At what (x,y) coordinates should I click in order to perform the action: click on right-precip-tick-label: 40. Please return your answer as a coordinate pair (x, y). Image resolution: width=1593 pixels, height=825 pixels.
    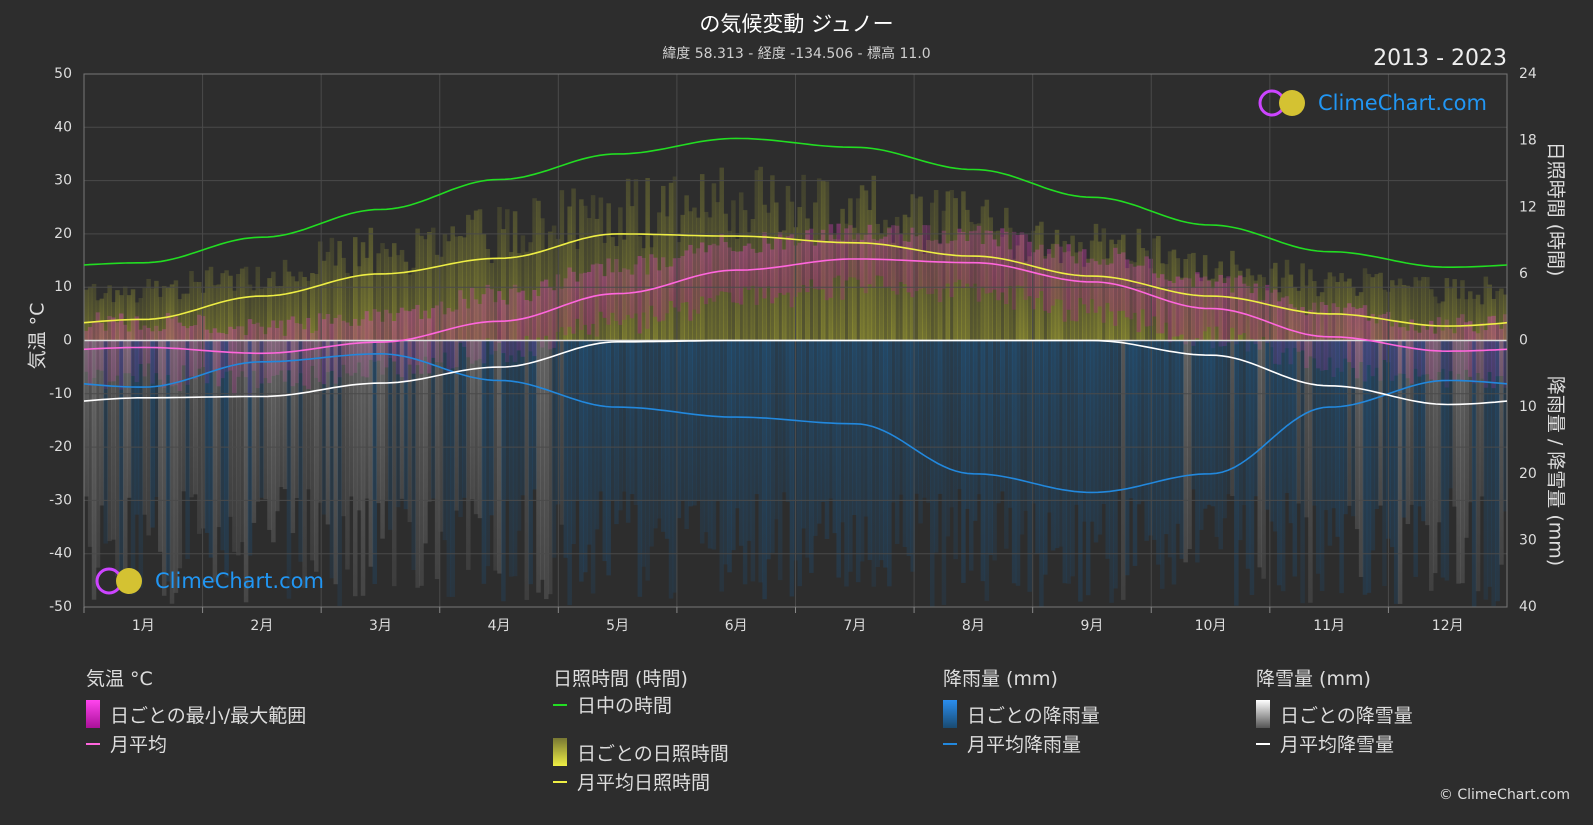
    Looking at the image, I should click on (1528, 607).